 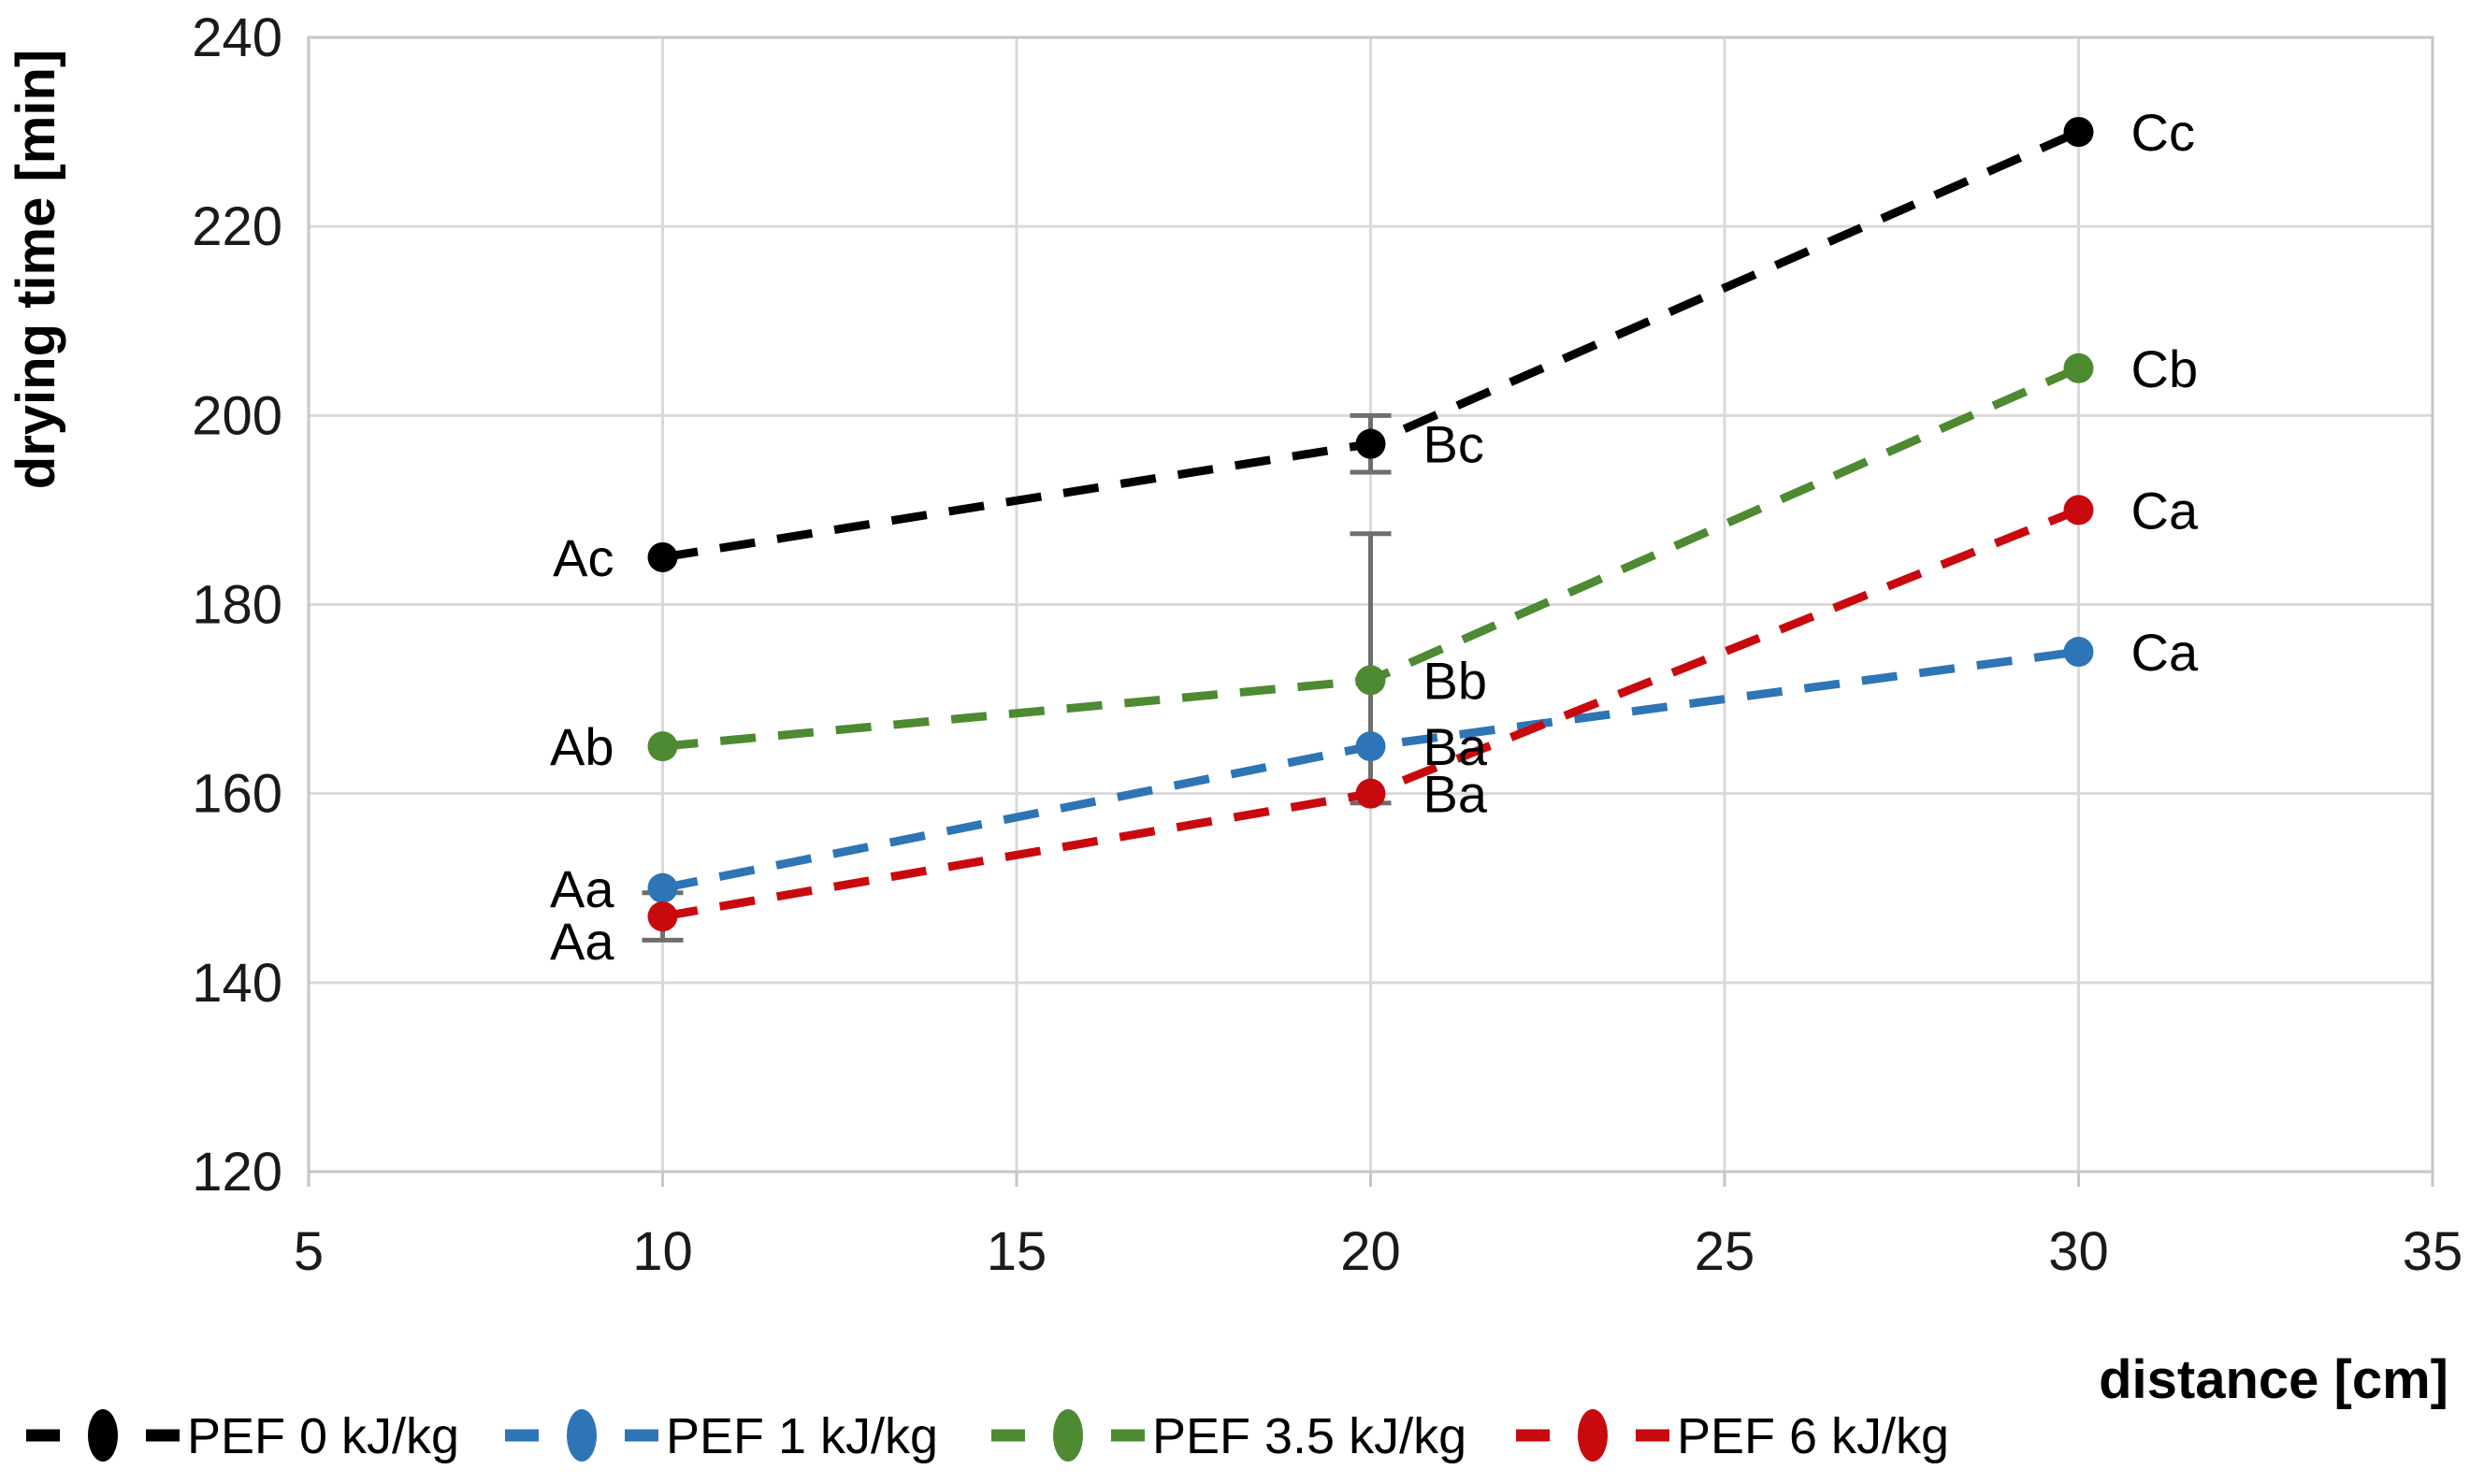 I want to click on legend-item: PEF 1 kJ/kg, so click(x=721, y=1436).